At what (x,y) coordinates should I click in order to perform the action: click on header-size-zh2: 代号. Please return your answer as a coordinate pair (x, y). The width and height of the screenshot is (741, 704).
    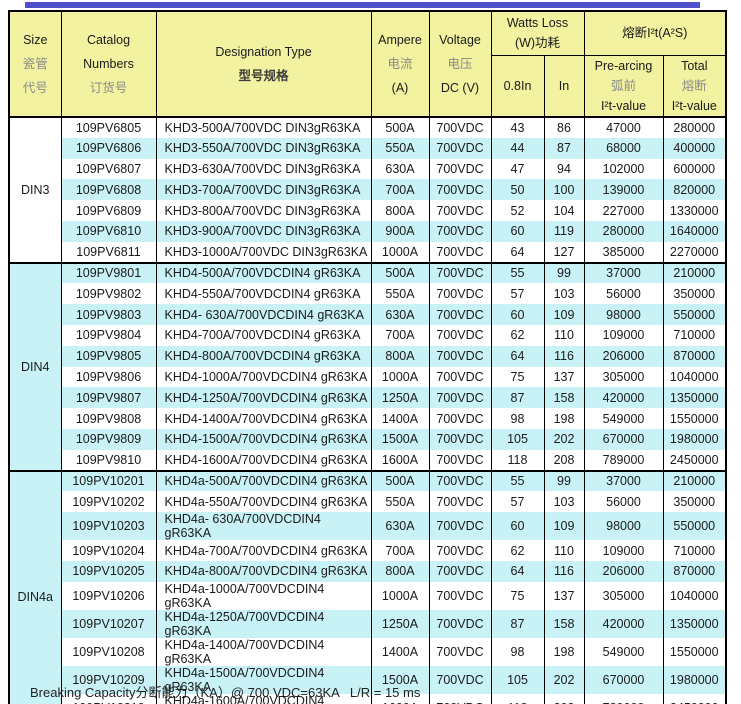
    Looking at the image, I should click on (35, 88).